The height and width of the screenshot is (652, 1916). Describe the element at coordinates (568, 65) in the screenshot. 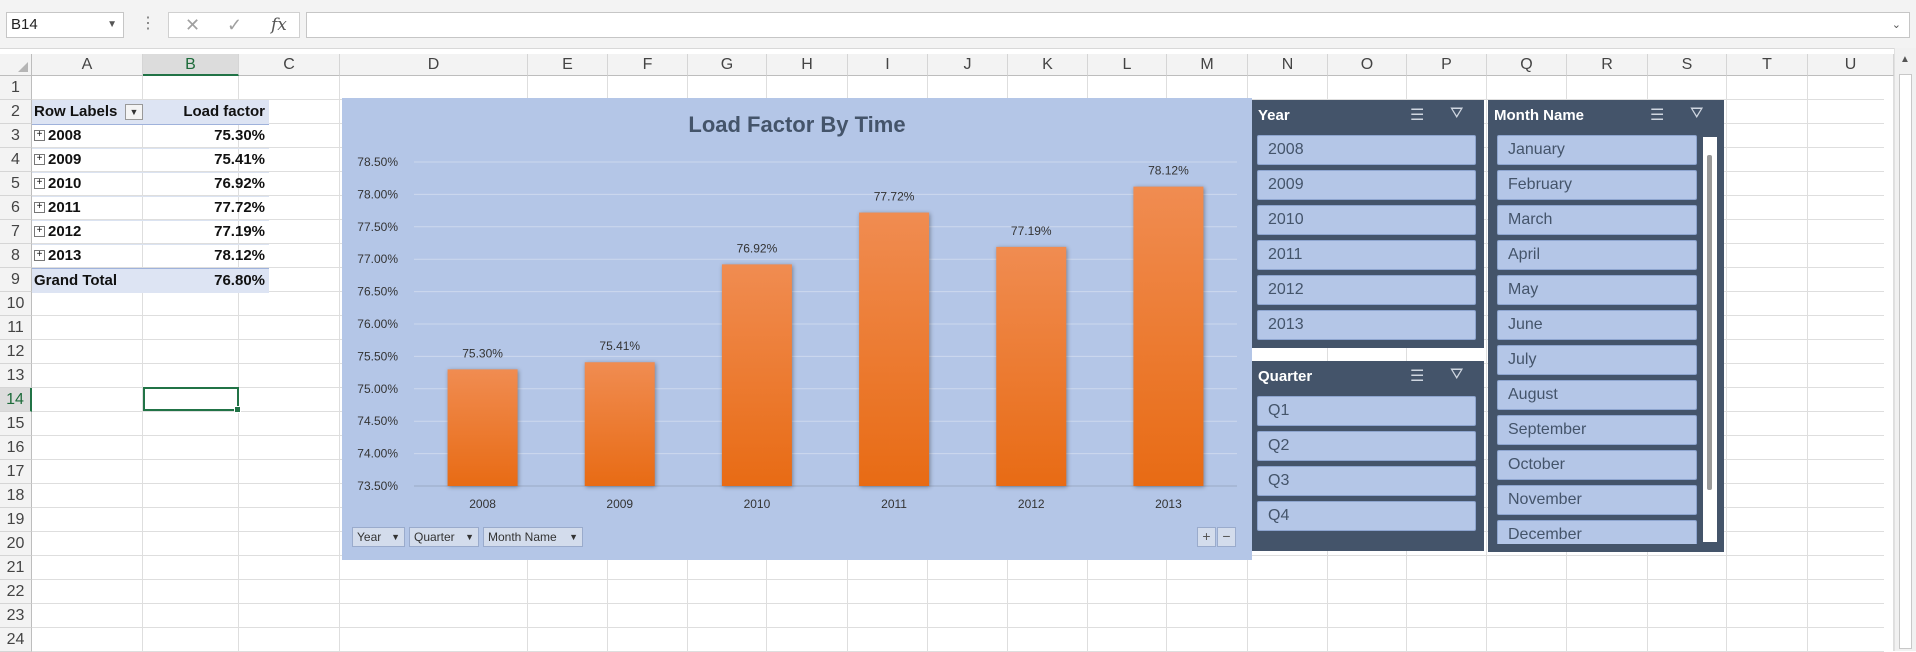

I see `column-header-e: E` at that location.